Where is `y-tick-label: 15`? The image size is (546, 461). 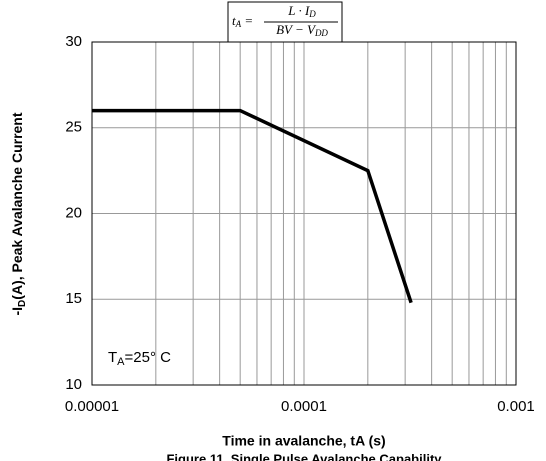 y-tick-label: 15 is located at coordinates (73, 298).